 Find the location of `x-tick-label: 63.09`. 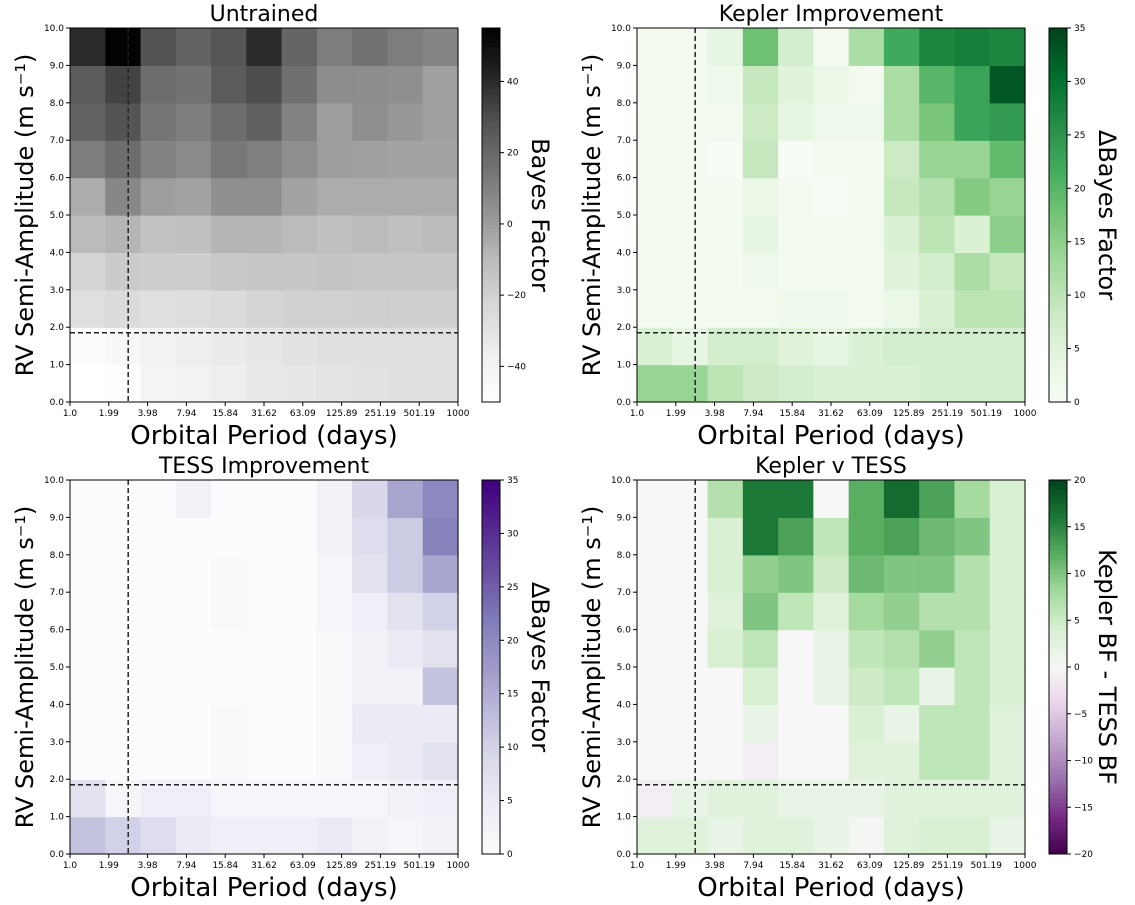

x-tick-label: 63.09 is located at coordinates (870, 866).